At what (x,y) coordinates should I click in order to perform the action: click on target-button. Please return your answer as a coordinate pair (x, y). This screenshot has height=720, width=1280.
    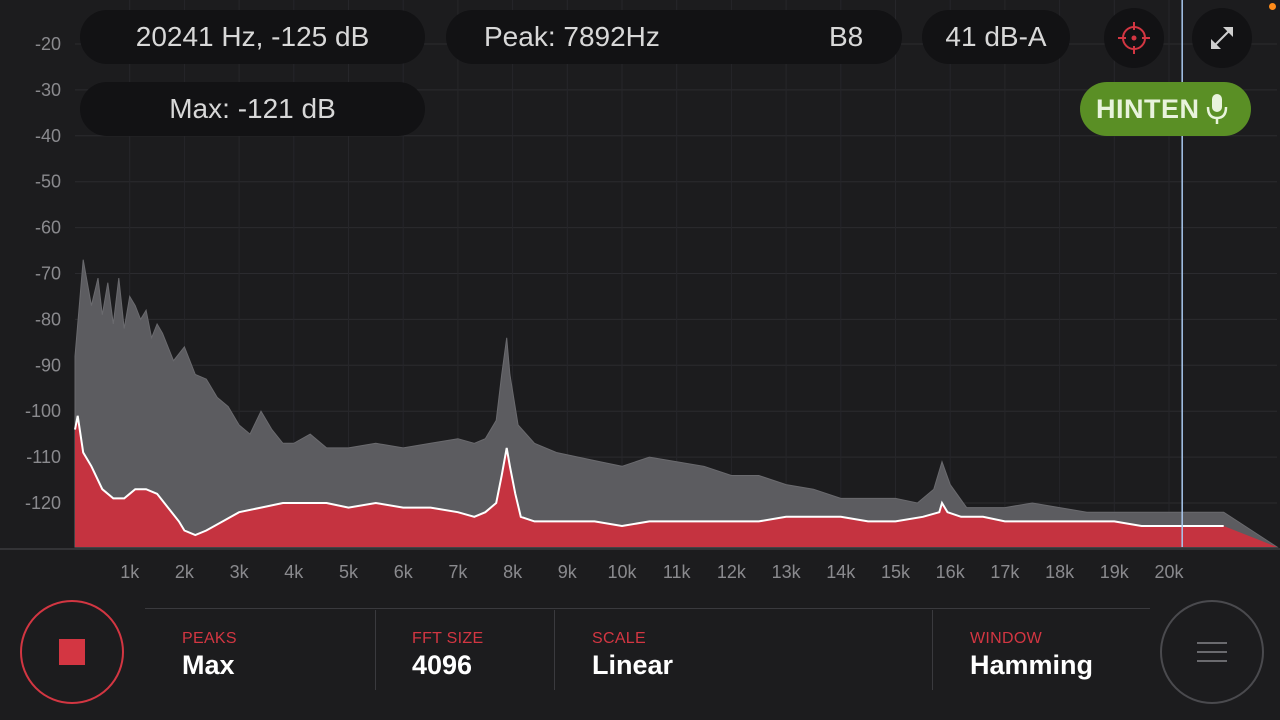
    Looking at the image, I should click on (1134, 38).